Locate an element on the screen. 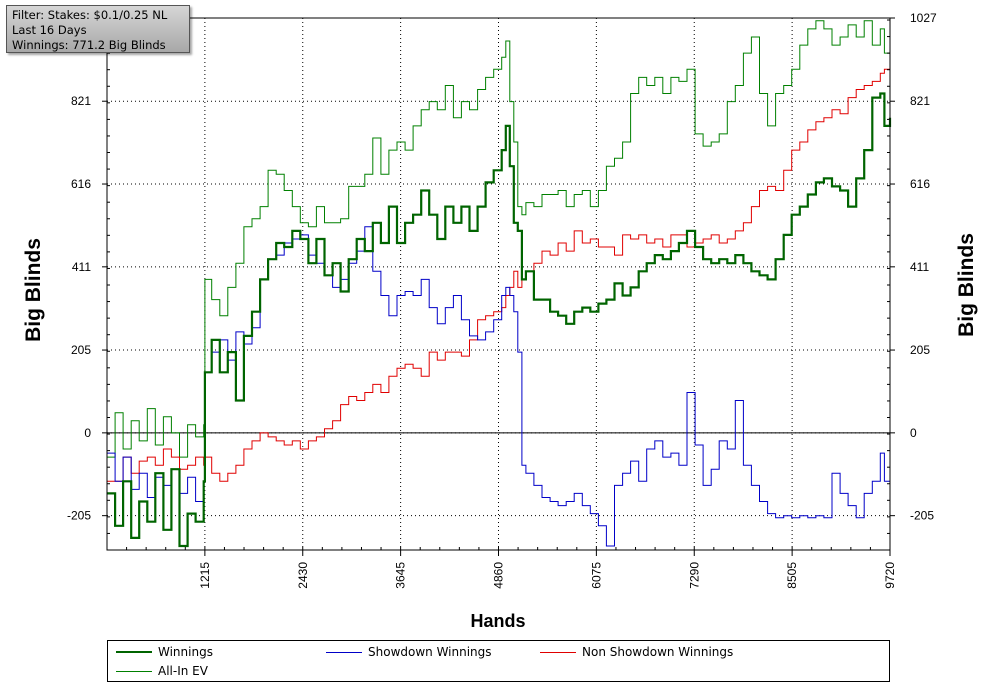 This screenshot has height=698, width=997. legend-item-winnings: Winnings is located at coordinates (164, 652).